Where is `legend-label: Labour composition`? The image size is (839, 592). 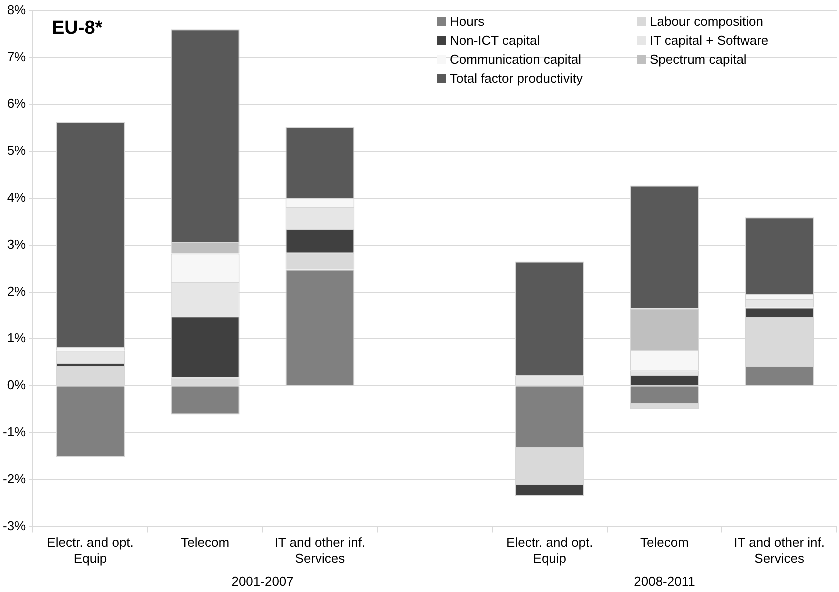 legend-label: Labour composition is located at coordinates (707, 21).